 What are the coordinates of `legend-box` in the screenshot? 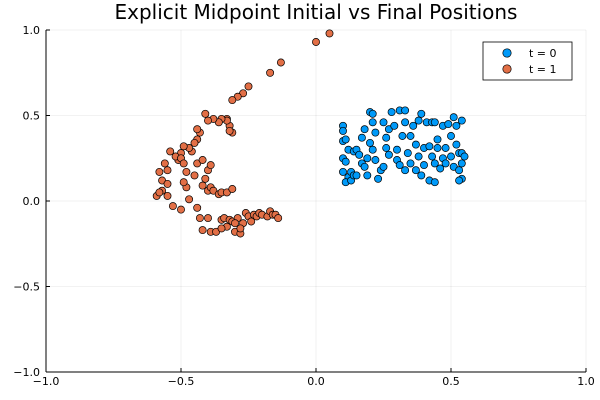 It's located at (527, 61).